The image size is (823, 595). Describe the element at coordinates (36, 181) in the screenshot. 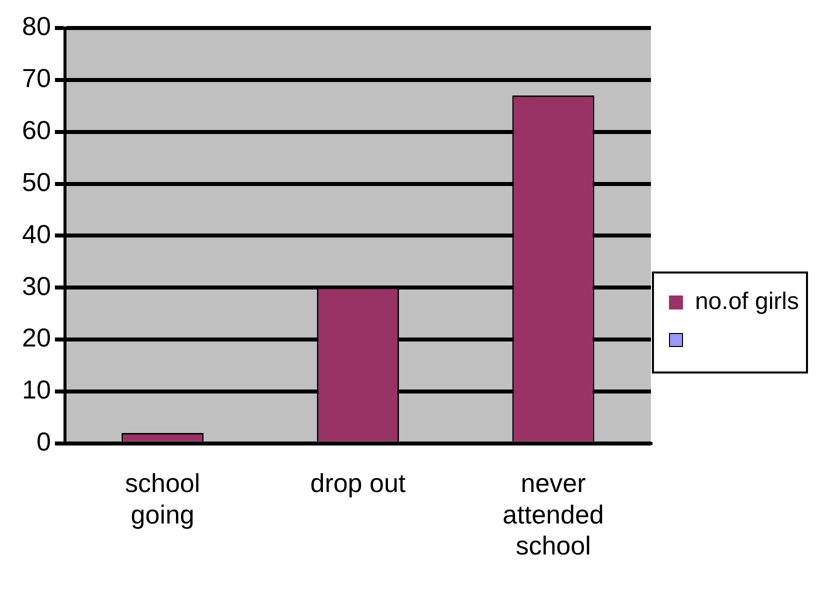

I see `y-tick-label: 50` at that location.